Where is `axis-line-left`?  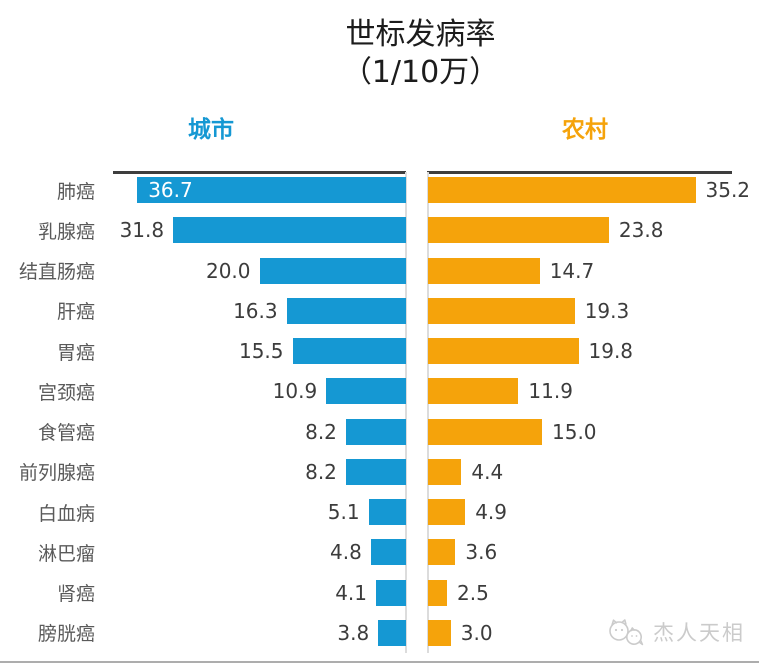
axis-line-left is located at coordinates (259, 172).